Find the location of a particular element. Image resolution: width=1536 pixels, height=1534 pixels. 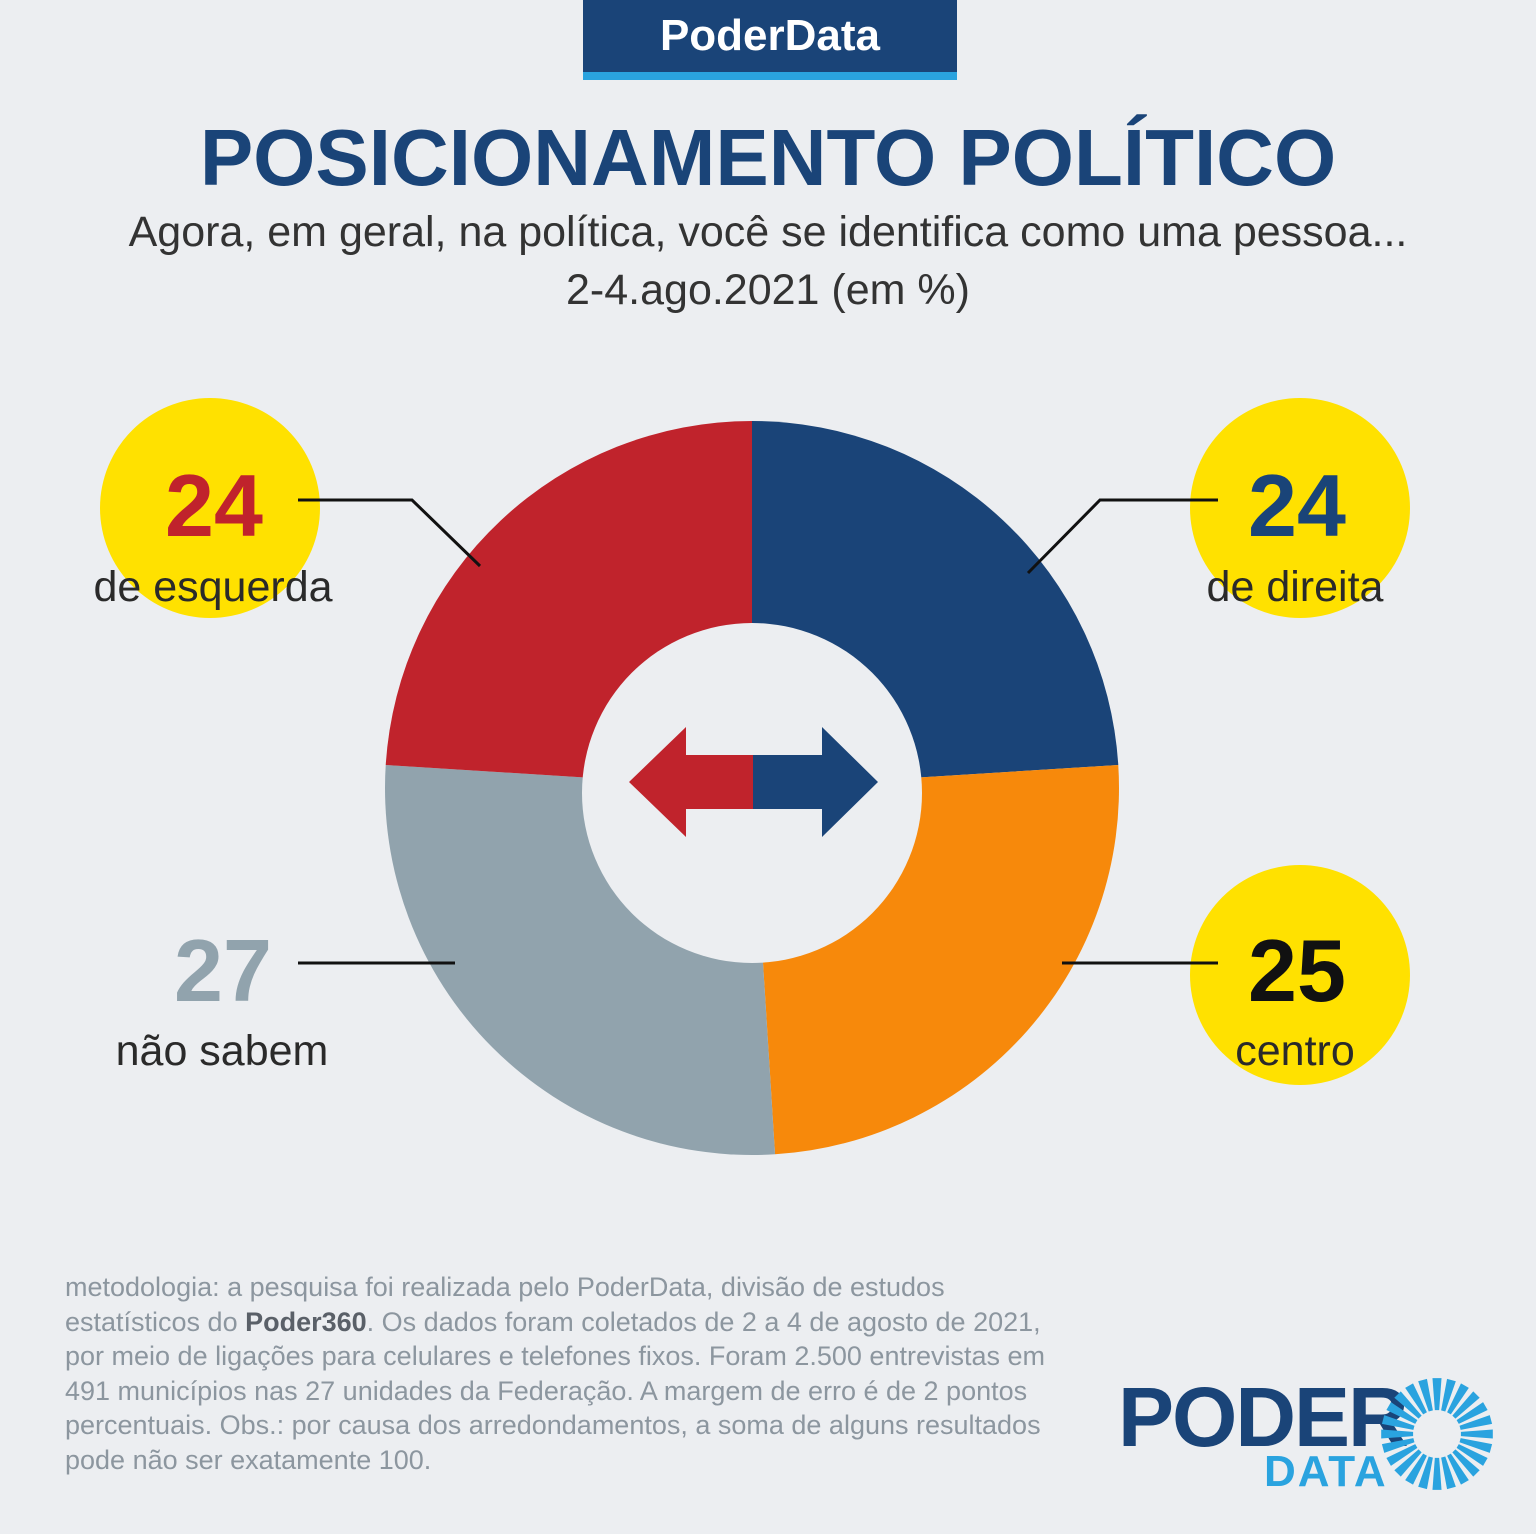

methodology-bold: Poder360 is located at coordinates (306, 1321).